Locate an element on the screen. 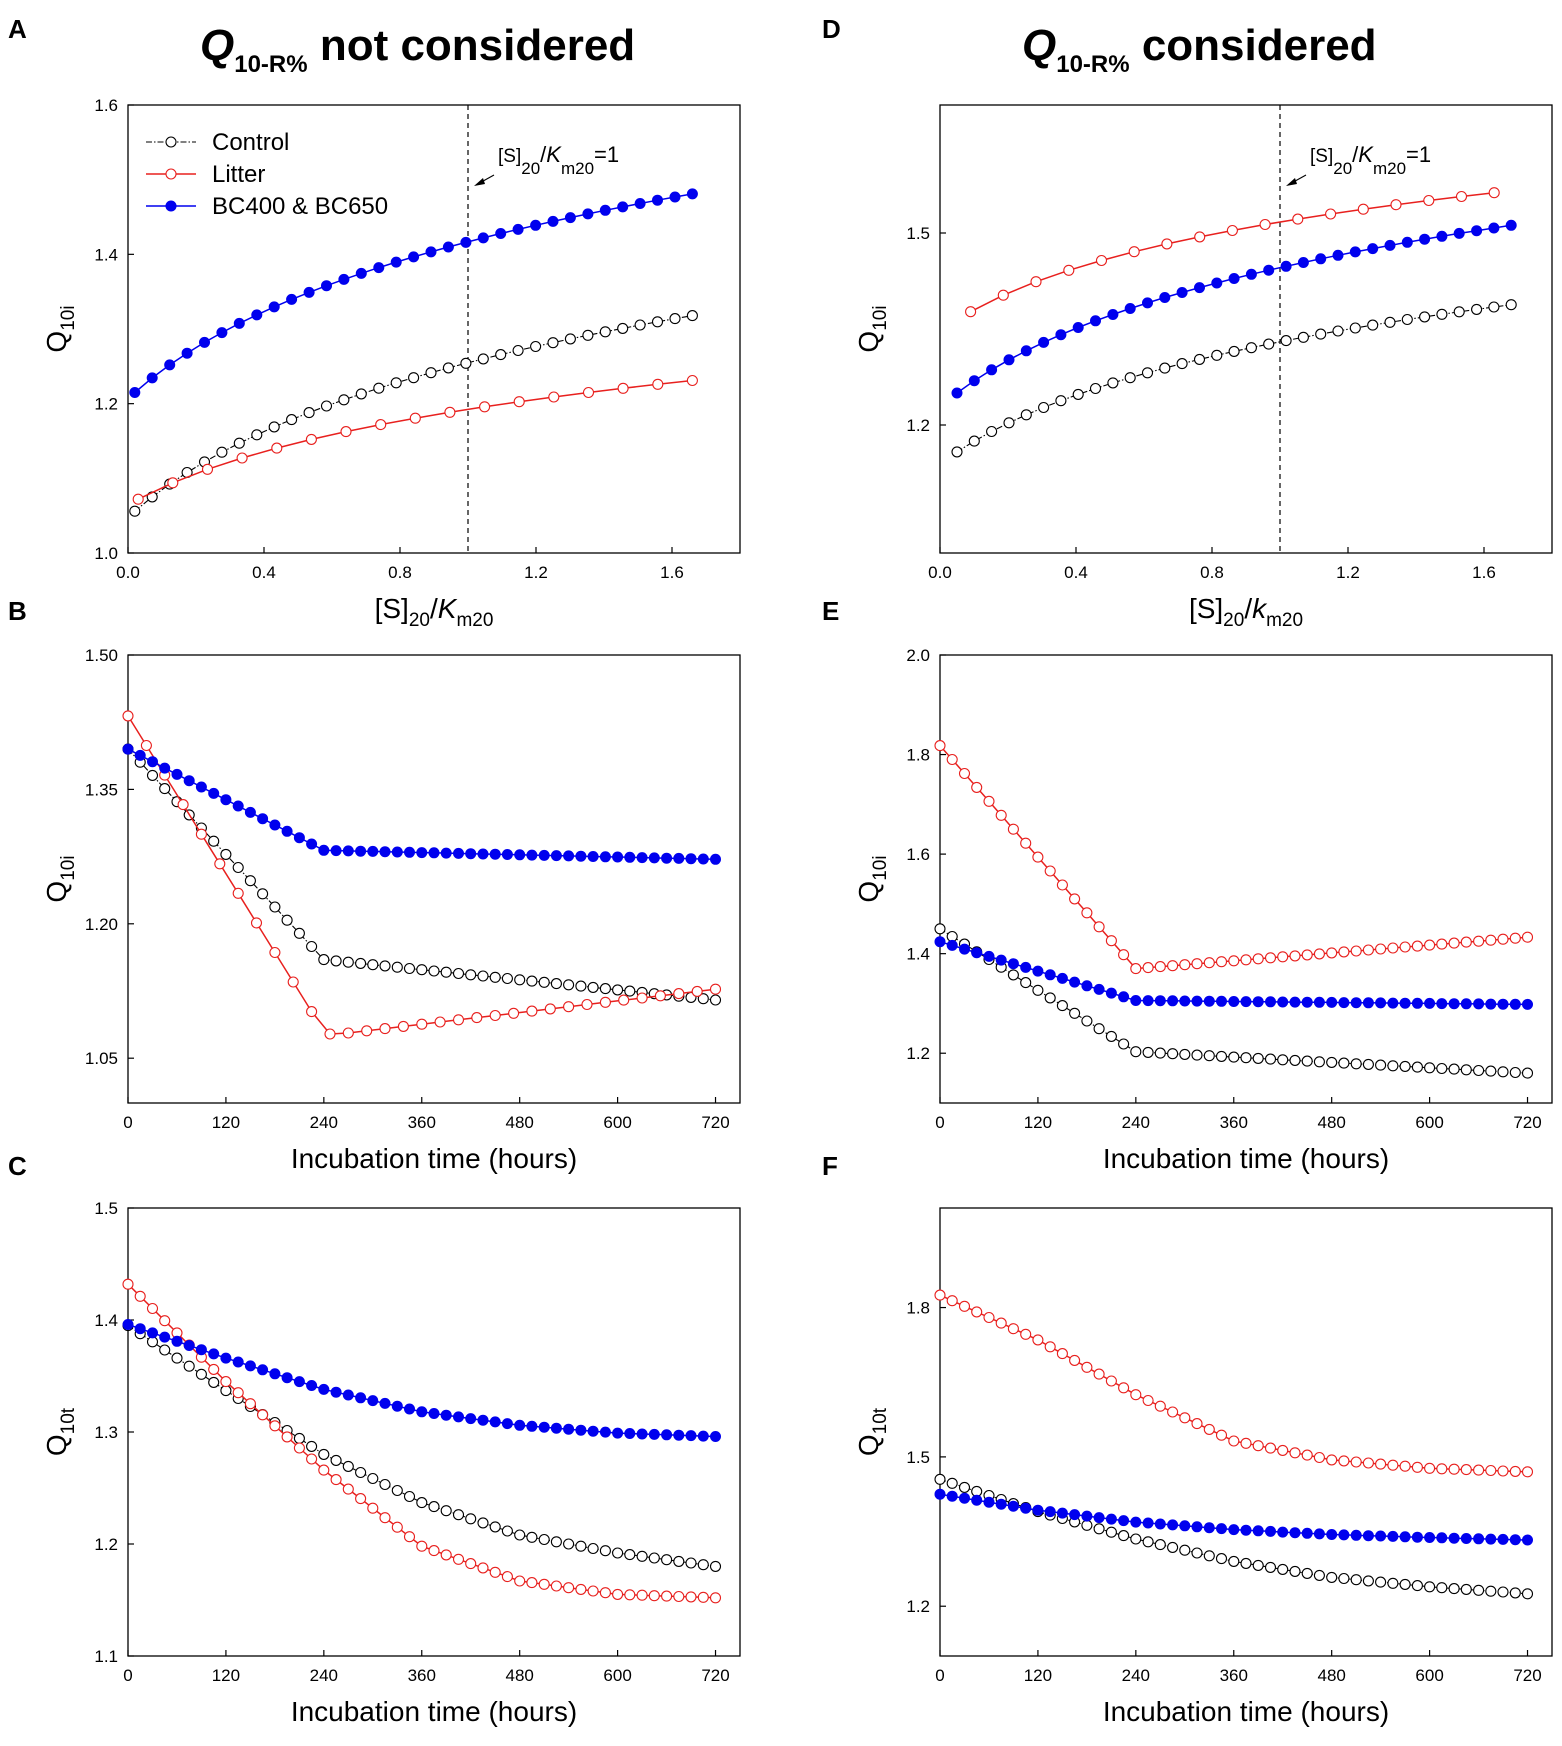 The image size is (1562, 1746). series-line-bc is located at coordinates (1234, 309).